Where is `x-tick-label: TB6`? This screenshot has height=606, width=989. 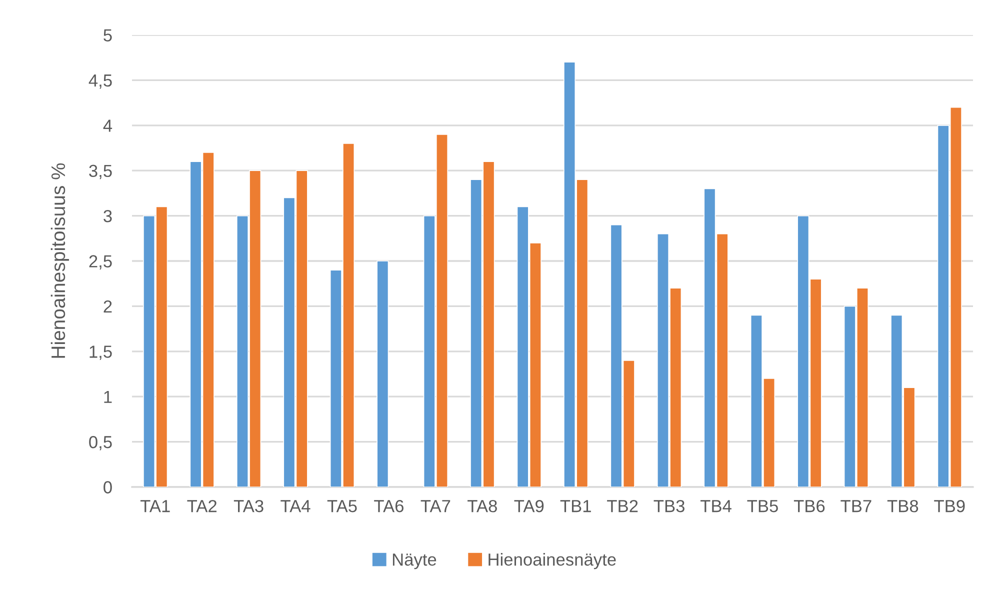
x-tick-label: TB6 is located at coordinates (809, 506).